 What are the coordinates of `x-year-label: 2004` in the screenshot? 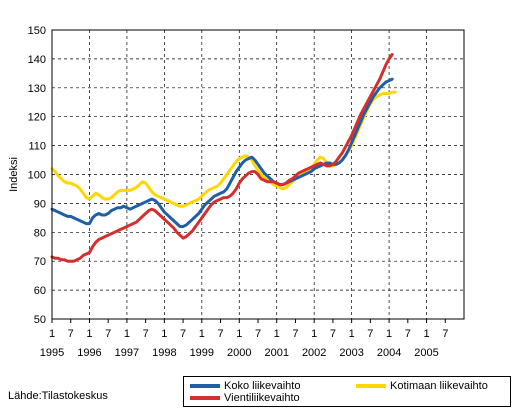 It's located at (389, 353).